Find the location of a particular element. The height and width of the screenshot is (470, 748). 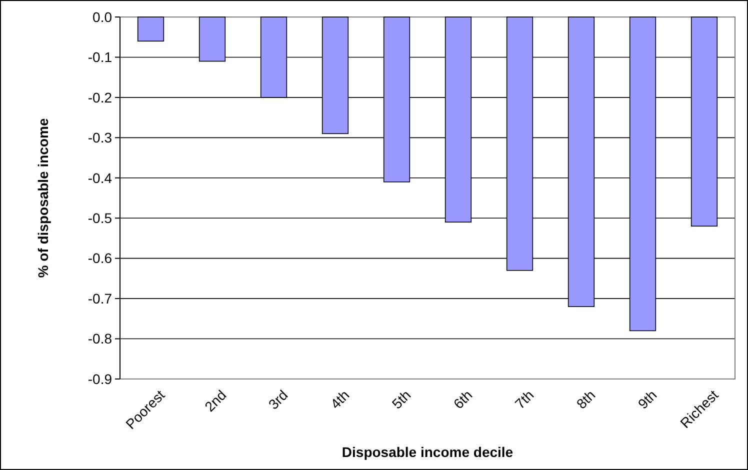

y-tick-label: -0.8 is located at coordinates (100, 338).